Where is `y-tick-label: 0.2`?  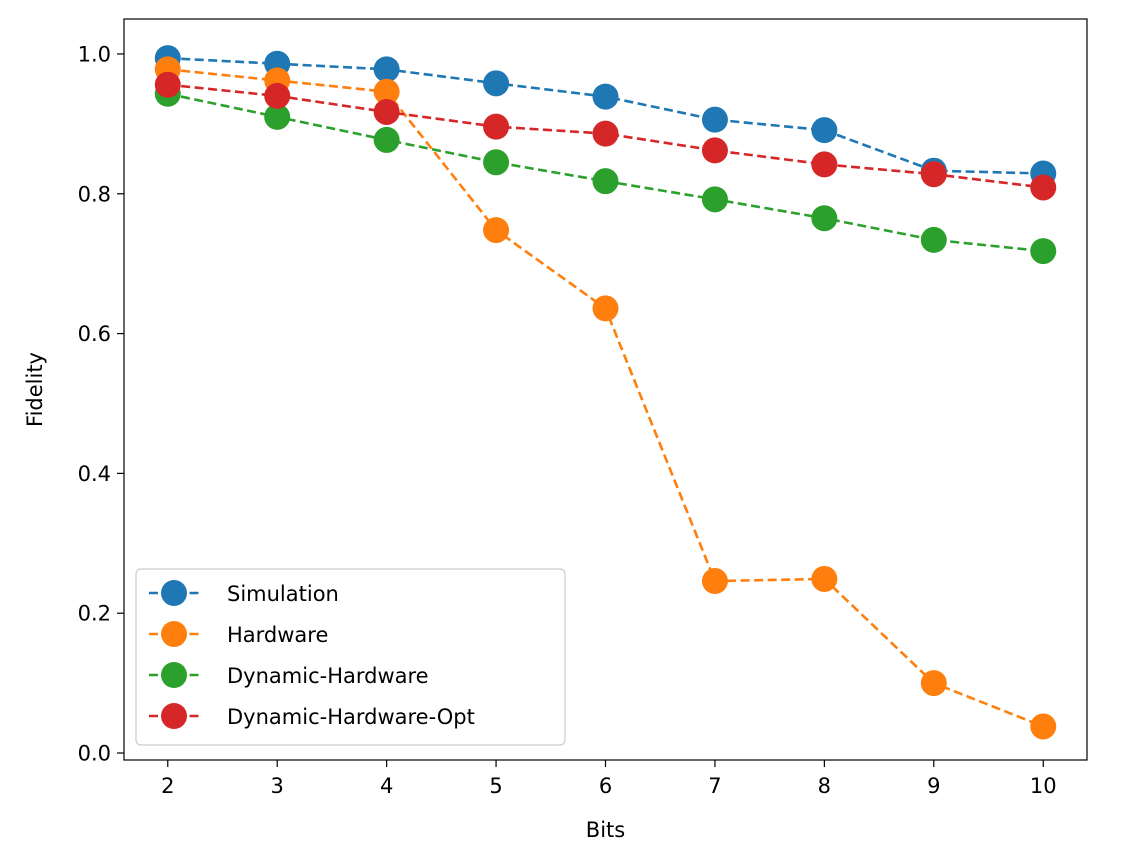
y-tick-label: 0.2 is located at coordinates (94, 614).